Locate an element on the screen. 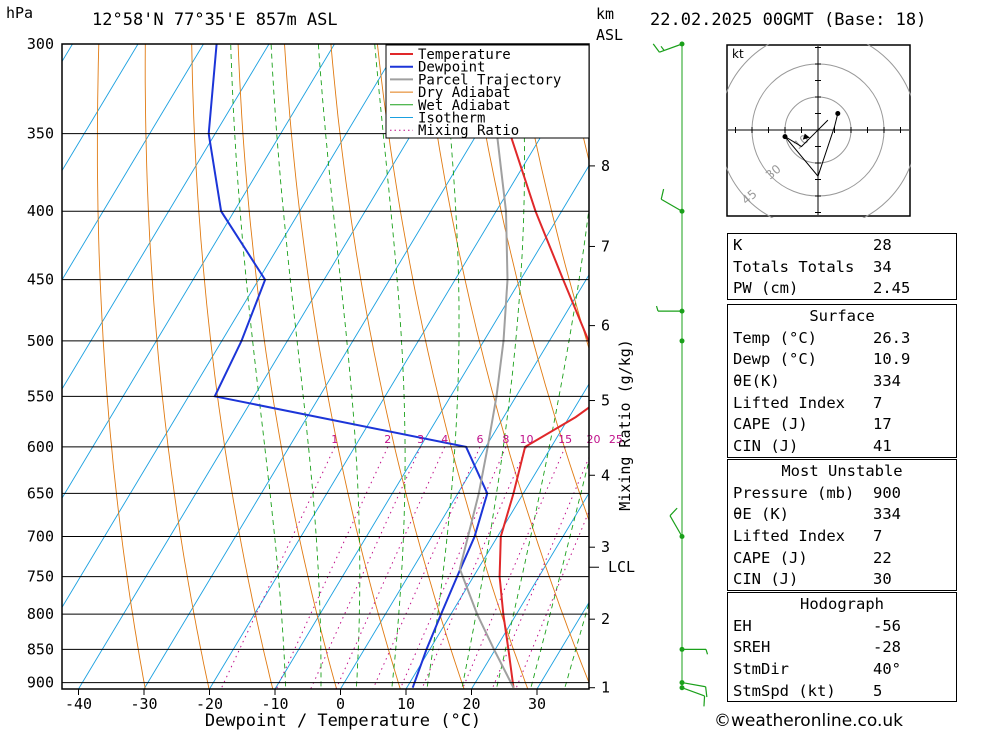 This screenshot has height=733, width=1000. hodo-row: StmDir 40° is located at coordinates (842, 669).